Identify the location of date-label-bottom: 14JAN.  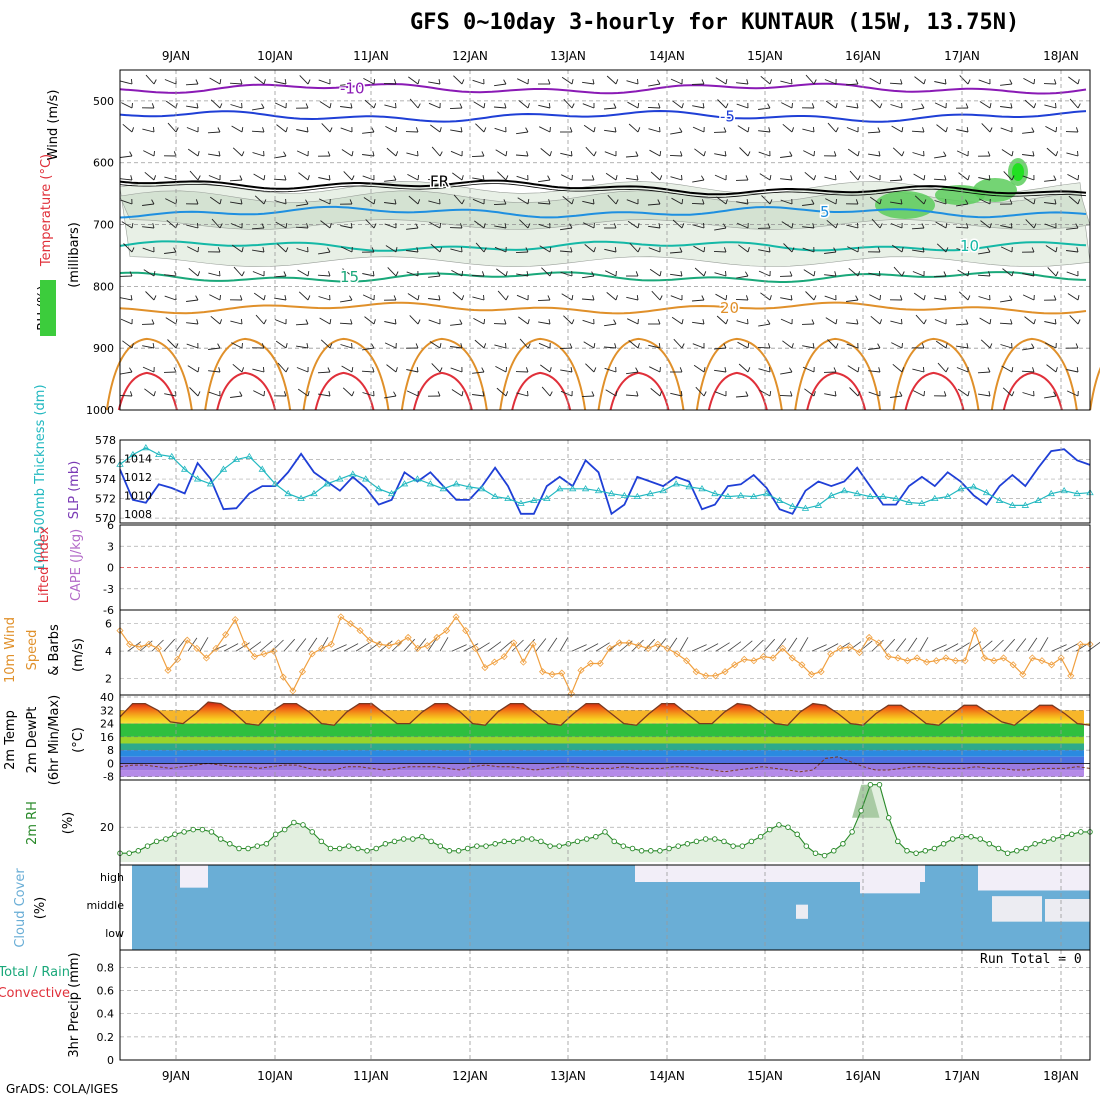
(667, 1076).